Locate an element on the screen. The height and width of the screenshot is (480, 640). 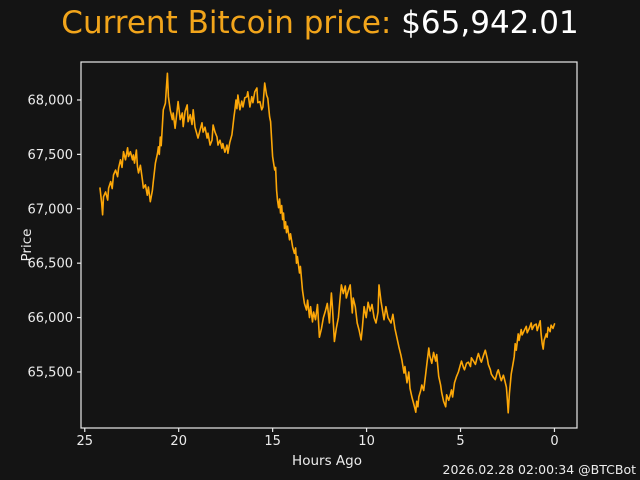
svg-text: 25 is located at coordinates (84, 441).